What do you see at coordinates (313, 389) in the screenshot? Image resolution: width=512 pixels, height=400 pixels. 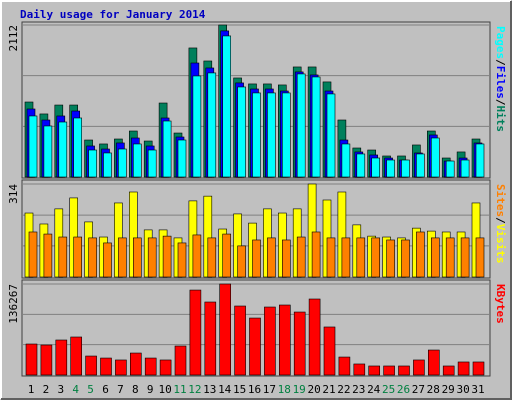 I see `x-tick-label: 20` at bounding box center [313, 389].